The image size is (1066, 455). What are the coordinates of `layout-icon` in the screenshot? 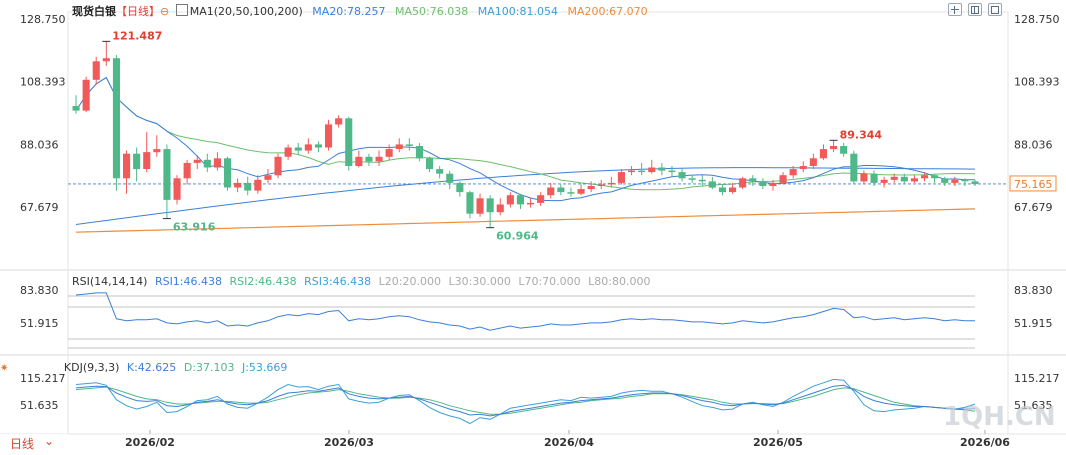 It's located at (975, 9).